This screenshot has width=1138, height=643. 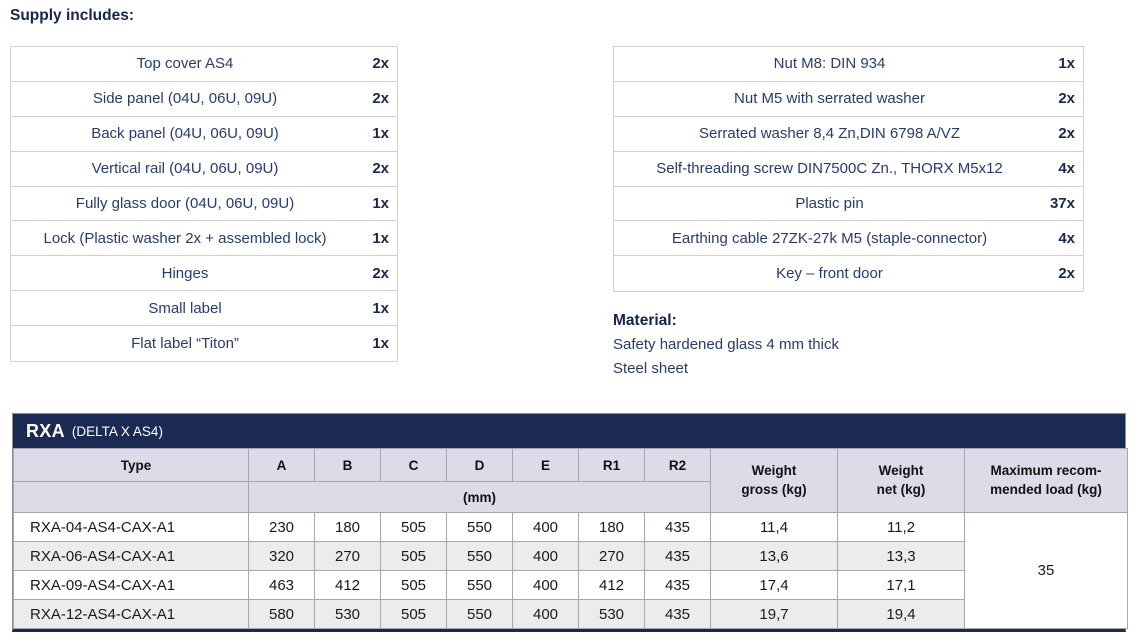 What do you see at coordinates (204, 134) in the screenshot?
I see `table-row: Back panel (04U, 06U, 09U) 1x` at bounding box center [204, 134].